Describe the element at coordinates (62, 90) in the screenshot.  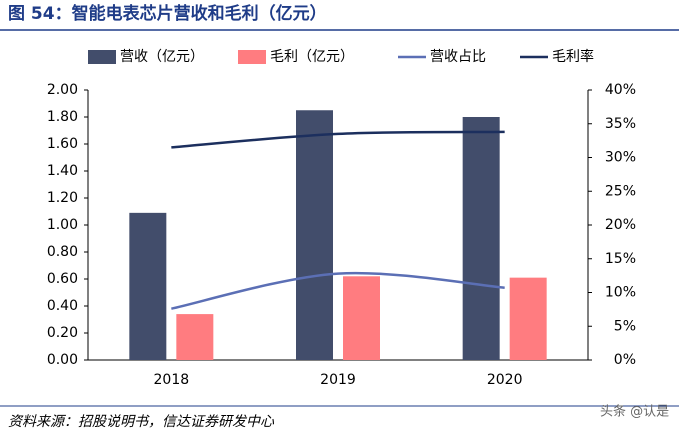
I see `y-tick-label: 2.00` at that location.